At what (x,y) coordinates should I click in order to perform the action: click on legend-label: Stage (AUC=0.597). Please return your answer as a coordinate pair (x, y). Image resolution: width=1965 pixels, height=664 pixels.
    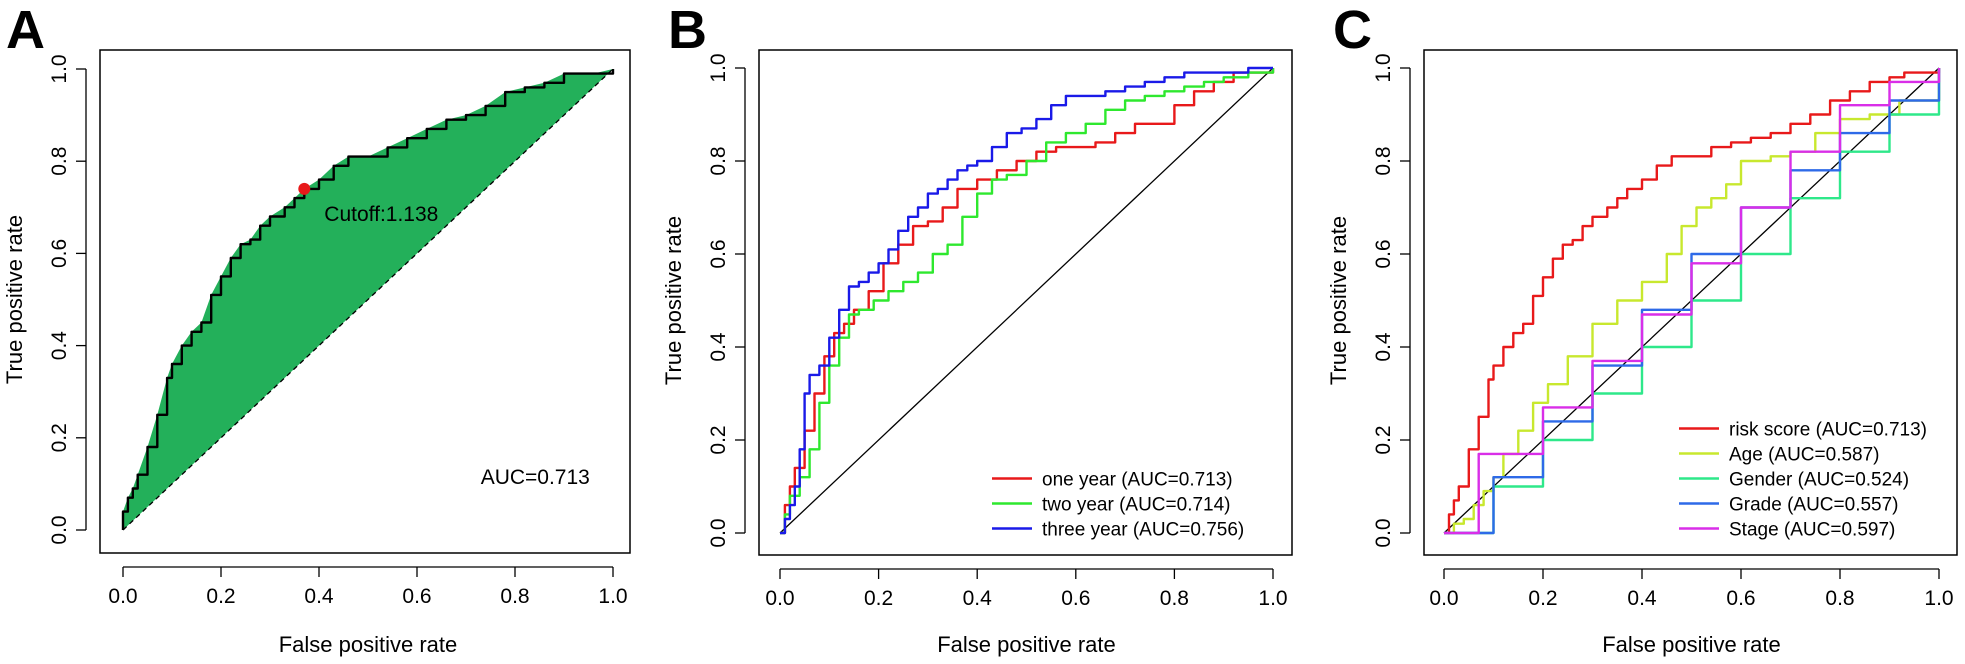
    Looking at the image, I should click on (1812, 530).